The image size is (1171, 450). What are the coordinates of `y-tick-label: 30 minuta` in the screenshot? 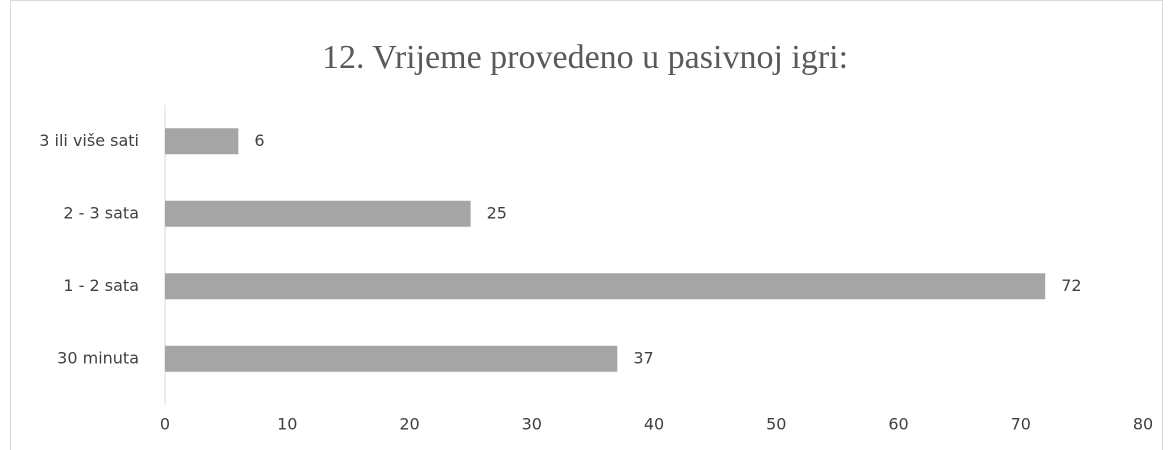 It's located at (98, 357).